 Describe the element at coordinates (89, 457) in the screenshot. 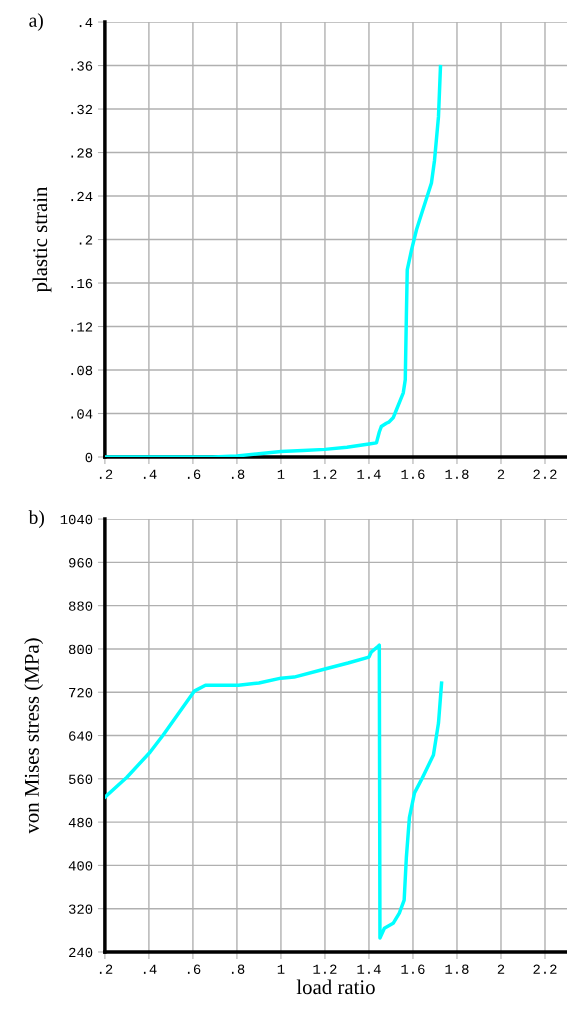

I see `y-tick-label: 0` at that location.